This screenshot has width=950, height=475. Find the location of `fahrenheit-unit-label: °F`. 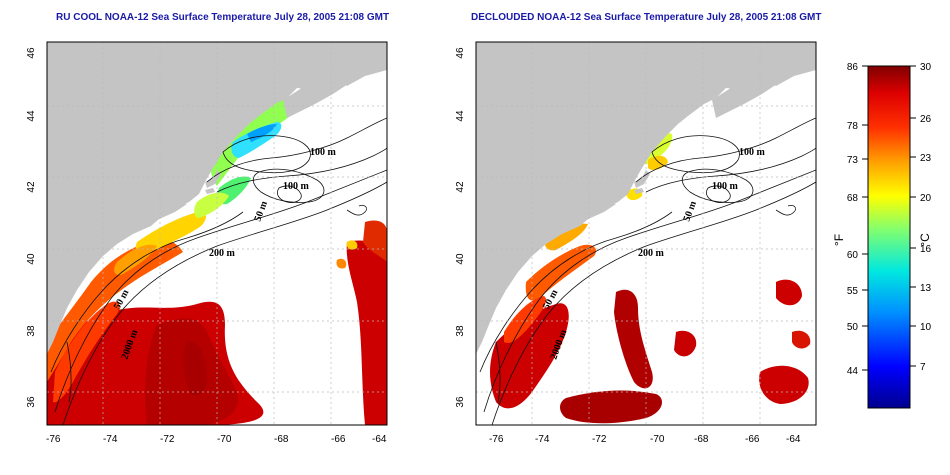

fahrenheit-unit-label: °F is located at coordinates (839, 240).